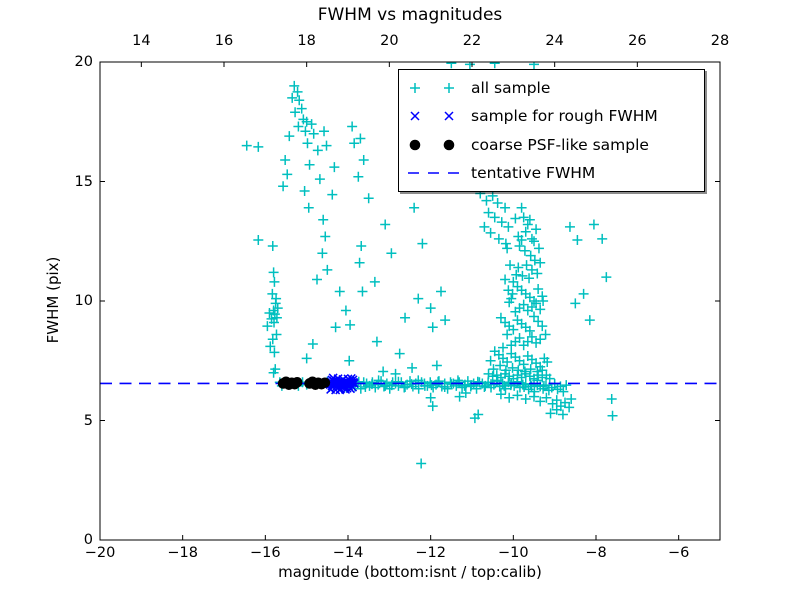 The image size is (800, 600). What do you see at coordinates (348, 553) in the screenshot?
I see `x-tick-bottom: −14` at bounding box center [348, 553].